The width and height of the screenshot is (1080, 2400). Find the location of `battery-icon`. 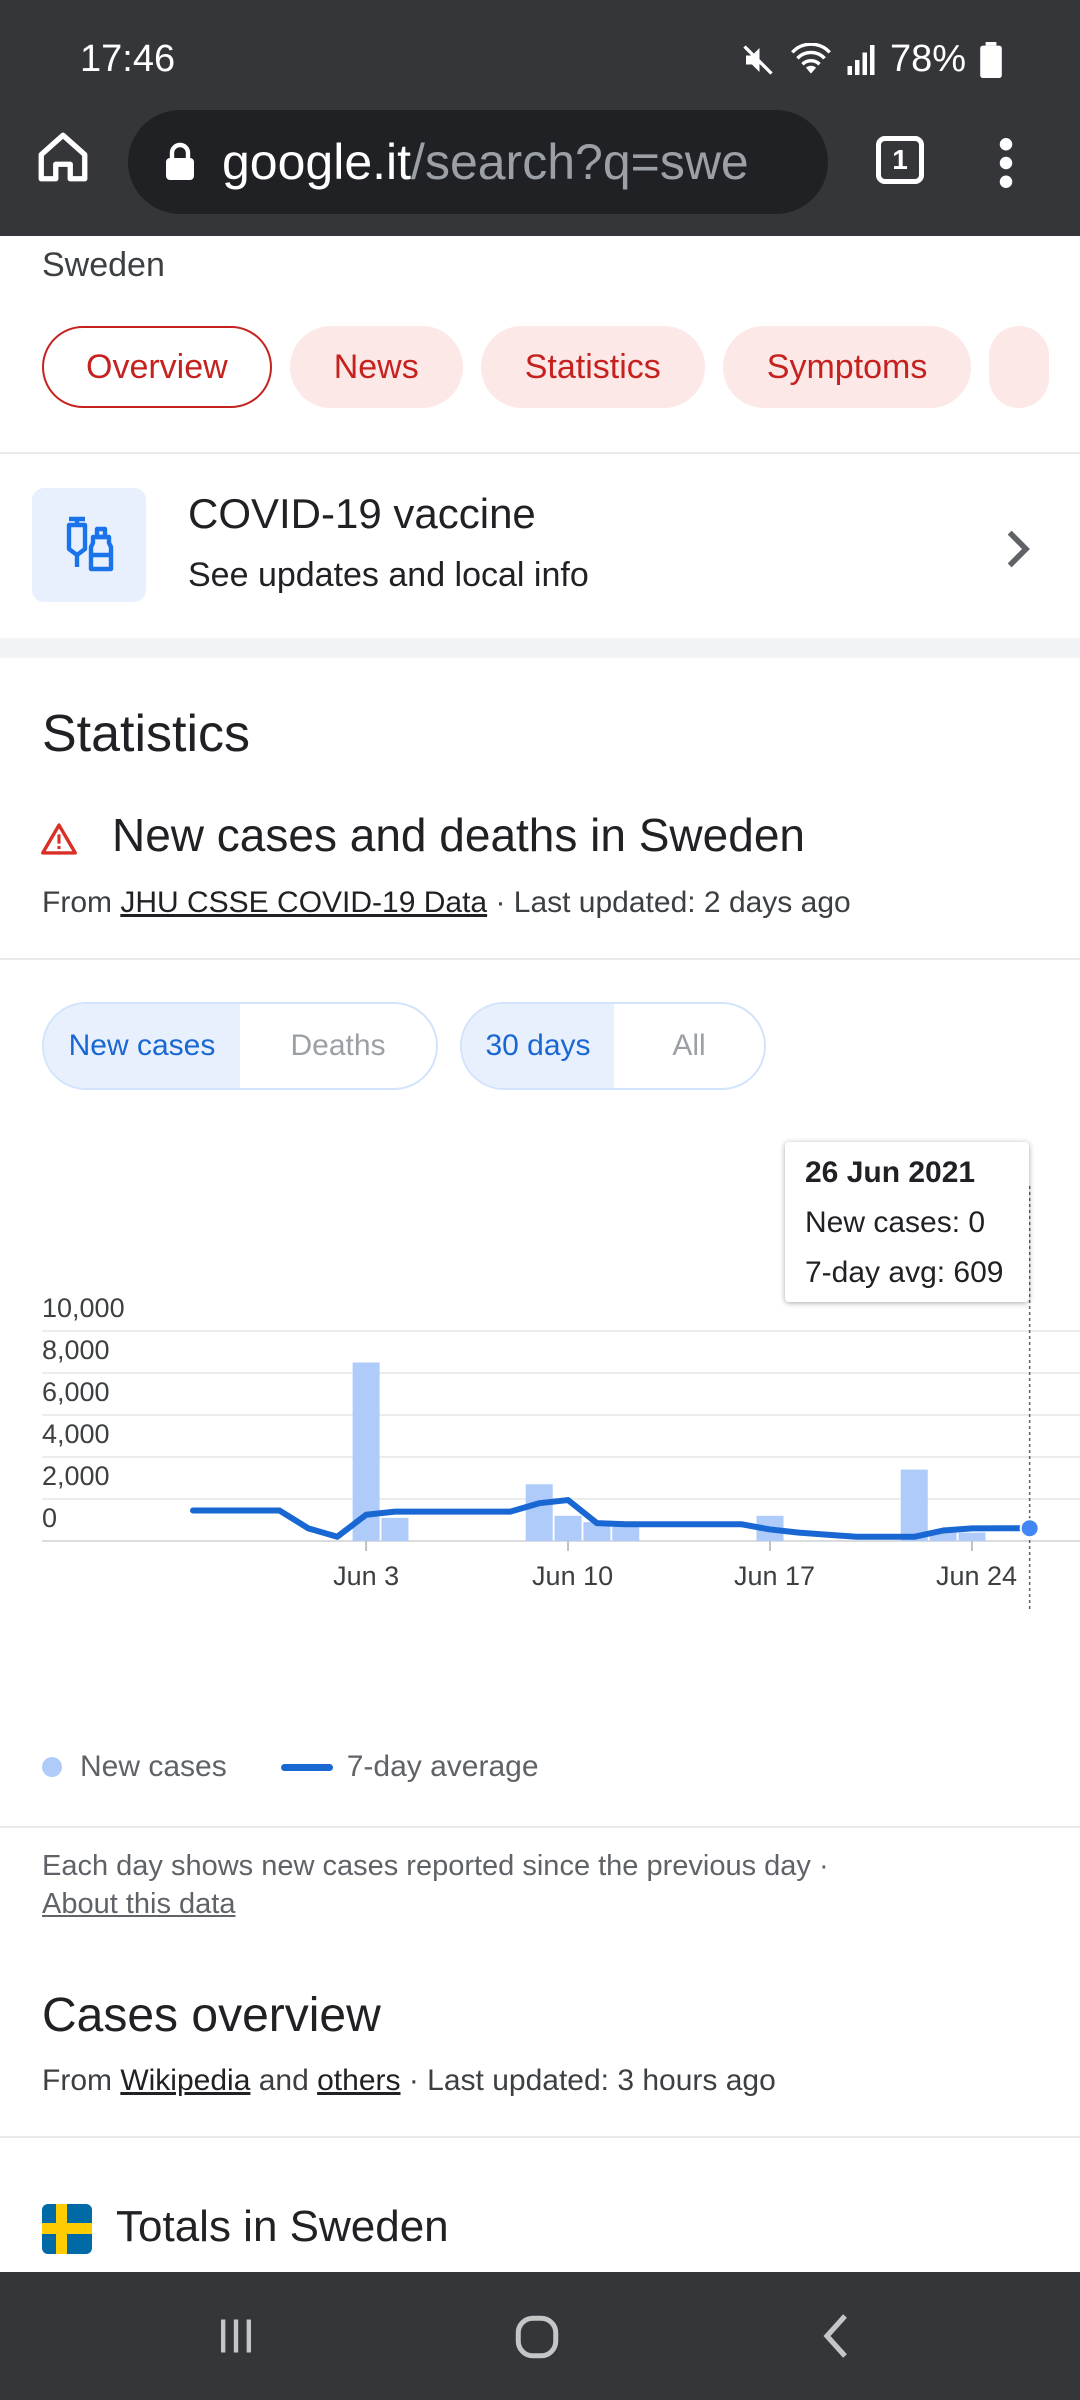

battery-icon is located at coordinates (991, 59).